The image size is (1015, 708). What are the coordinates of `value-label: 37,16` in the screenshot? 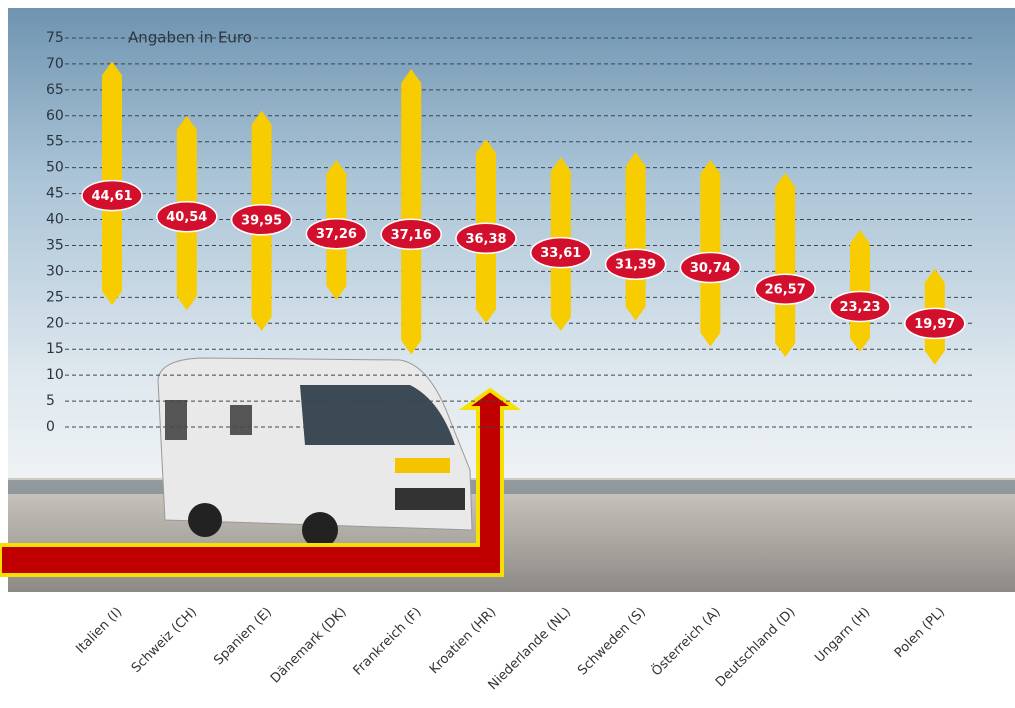 It's located at (411, 235).